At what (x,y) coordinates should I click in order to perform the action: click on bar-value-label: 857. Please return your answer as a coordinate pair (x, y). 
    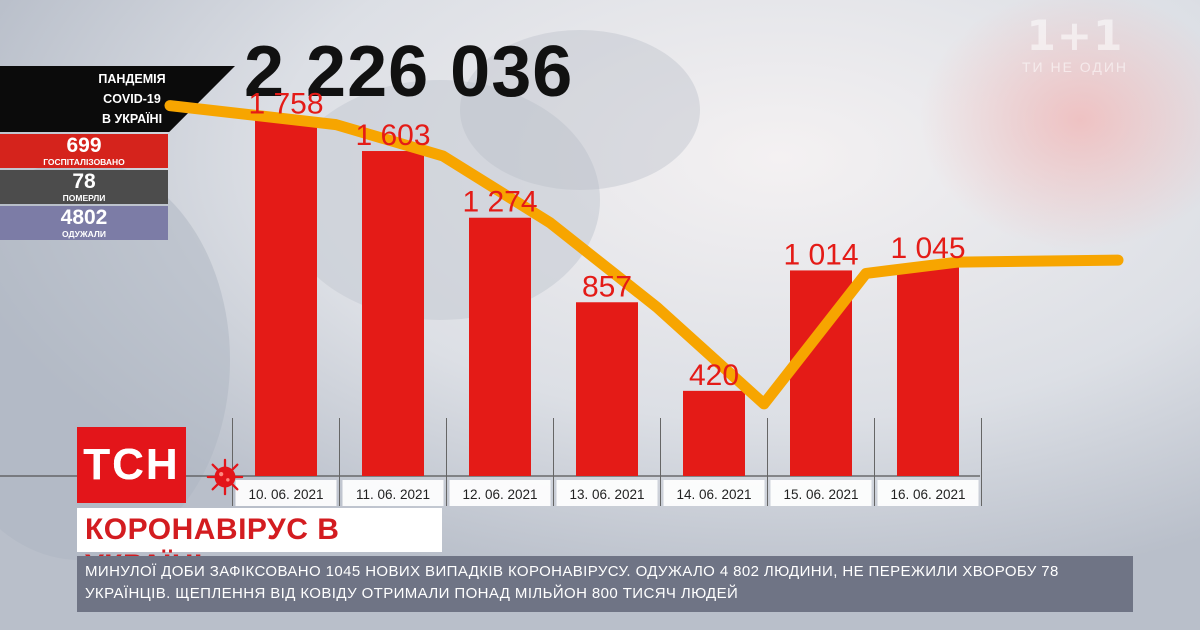
    Looking at the image, I should click on (607, 286).